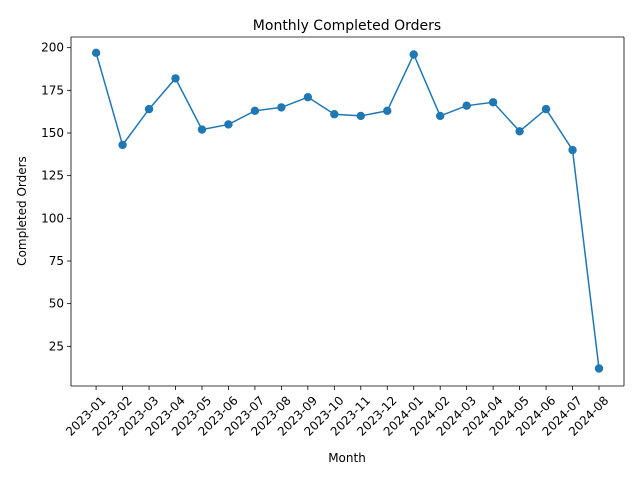 This screenshot has height=480, width=640. I want to click on y-tick-label: 150, so click(52, 133).